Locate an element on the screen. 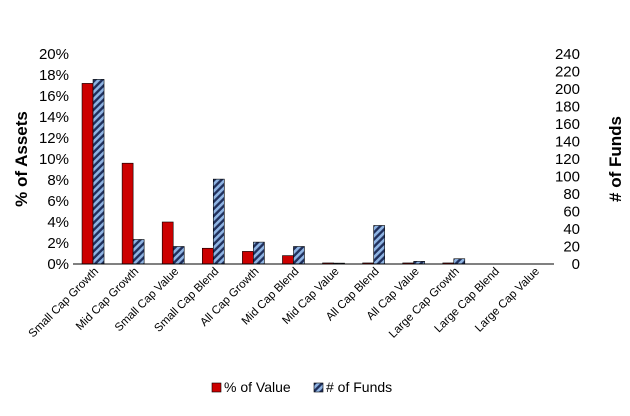  left-tick-label: 10% is located at coordinates (54, 159).